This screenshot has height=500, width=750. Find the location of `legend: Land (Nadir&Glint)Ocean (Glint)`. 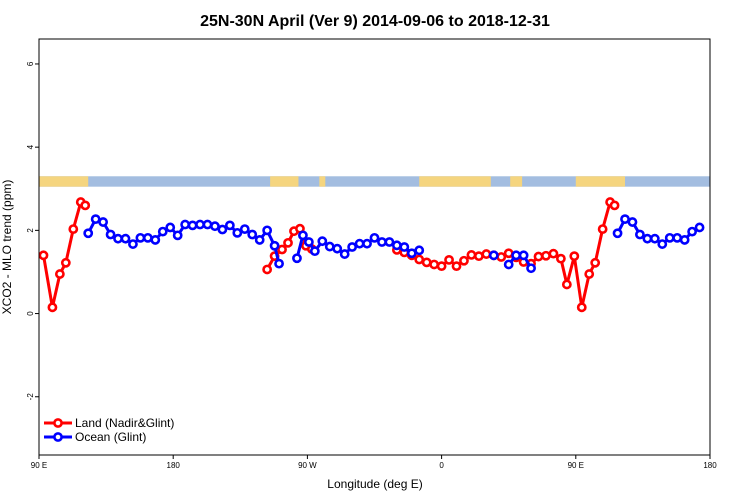

legend: Land (Nadir&Glint)Ocean (Glint) is located at coordinates (109, 430).